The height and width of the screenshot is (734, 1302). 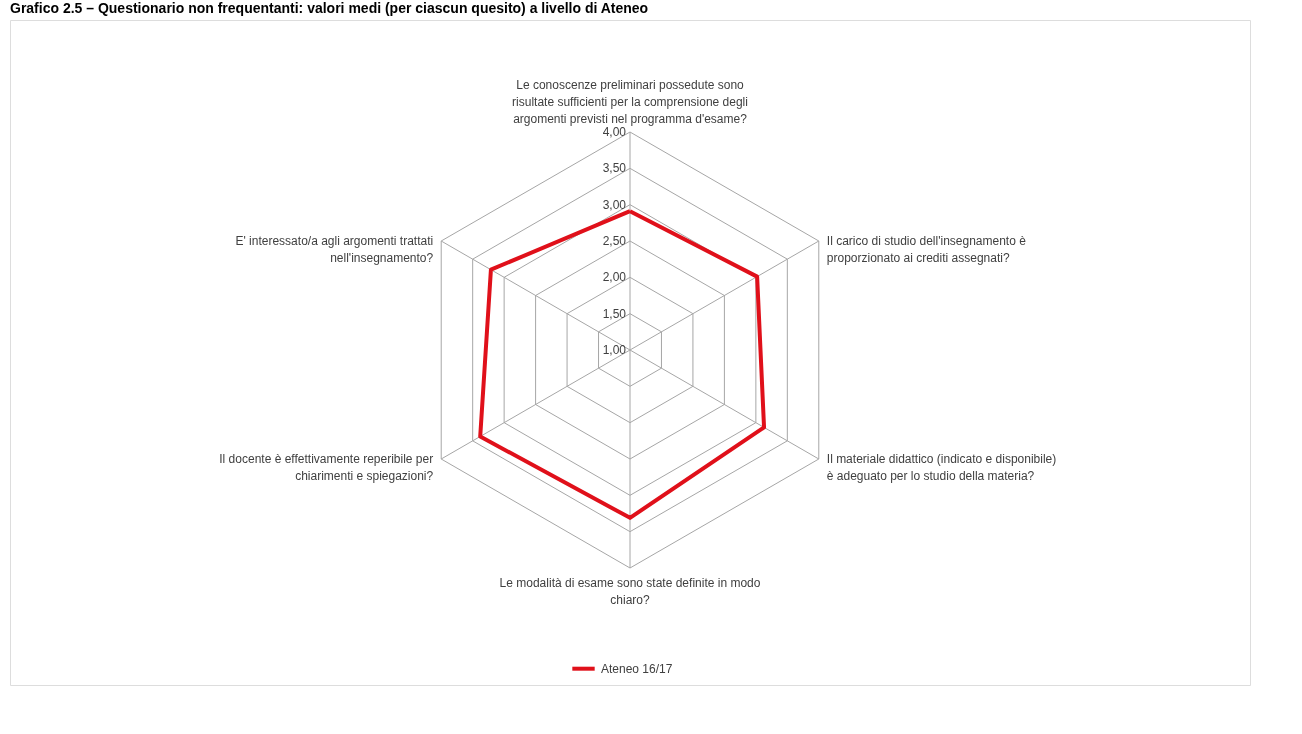 I want to click on y-tick-label: 2,00, so click(x=614, y=277).